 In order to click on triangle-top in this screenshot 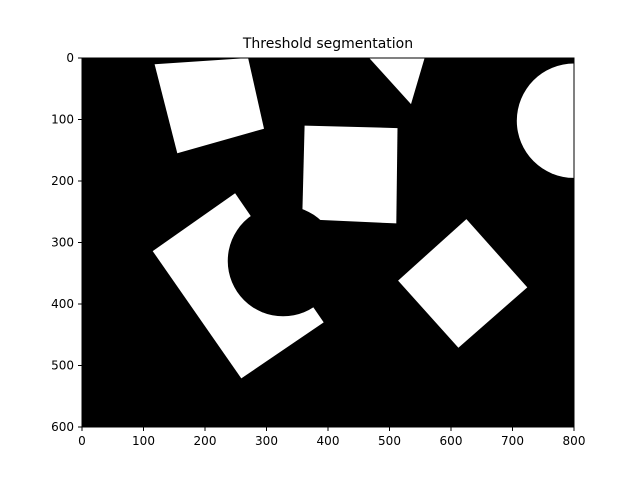, I will do `click(397, 81)`.